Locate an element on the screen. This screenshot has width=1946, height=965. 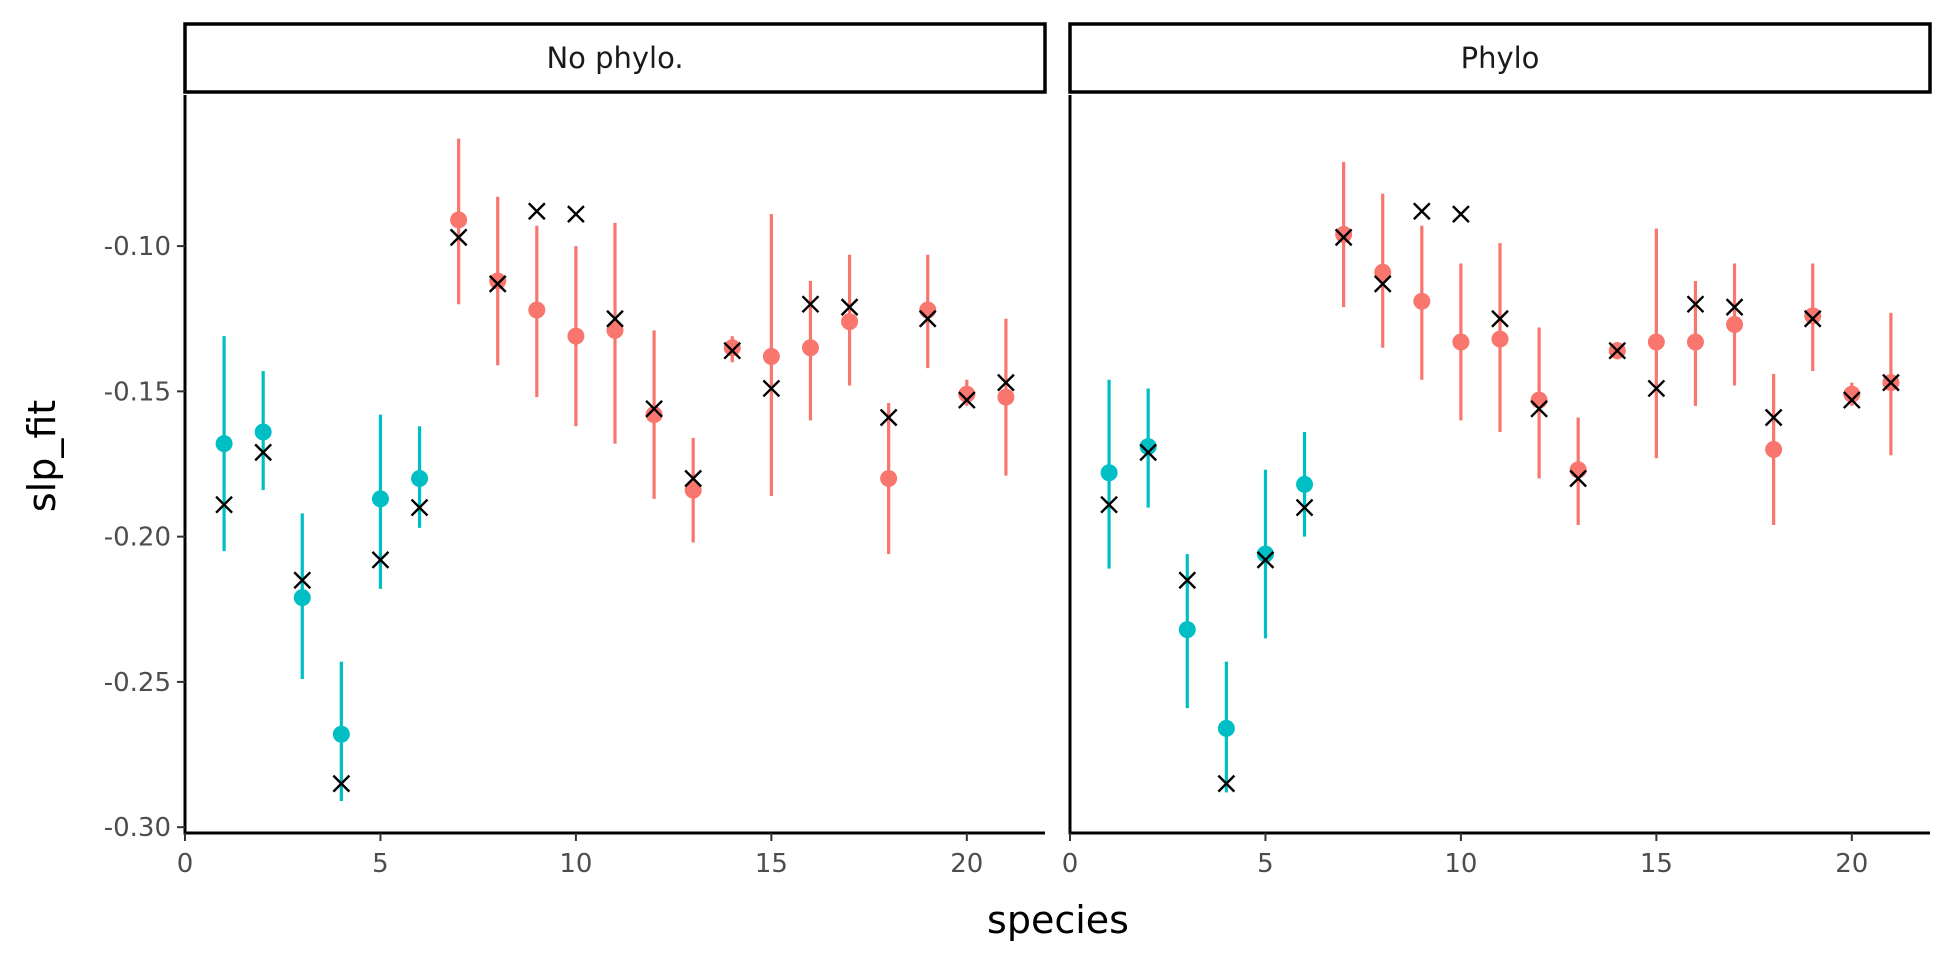
facet-strip: Phylo is located at coordinates (1500, 58).